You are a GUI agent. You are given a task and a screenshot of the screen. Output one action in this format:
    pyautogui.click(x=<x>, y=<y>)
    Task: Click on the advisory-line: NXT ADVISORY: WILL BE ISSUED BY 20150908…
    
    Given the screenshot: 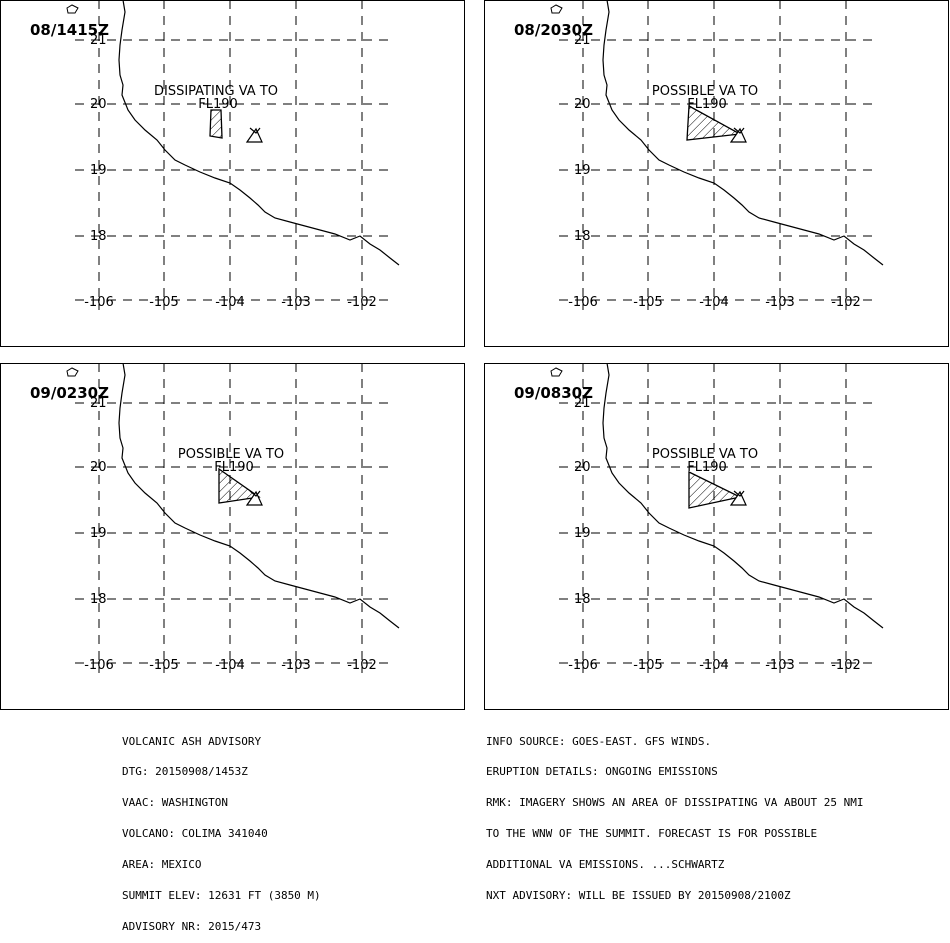 What is the action you would take?
    pyautogui.click(x=638, y=896)
    